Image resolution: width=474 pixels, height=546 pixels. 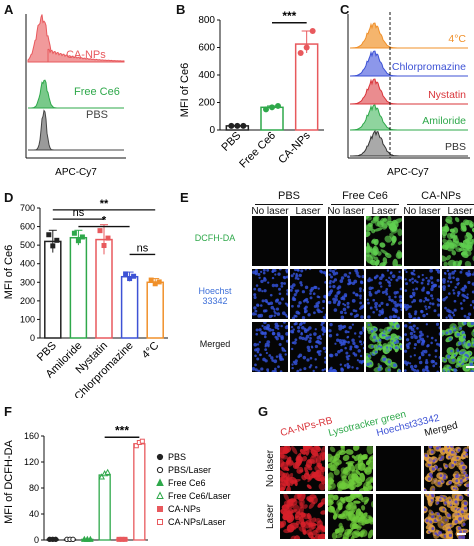 What do you see at coordinates (34, 488) in the screenshot?
I see `f-ytick: 80` at bounding box center [34, 488].